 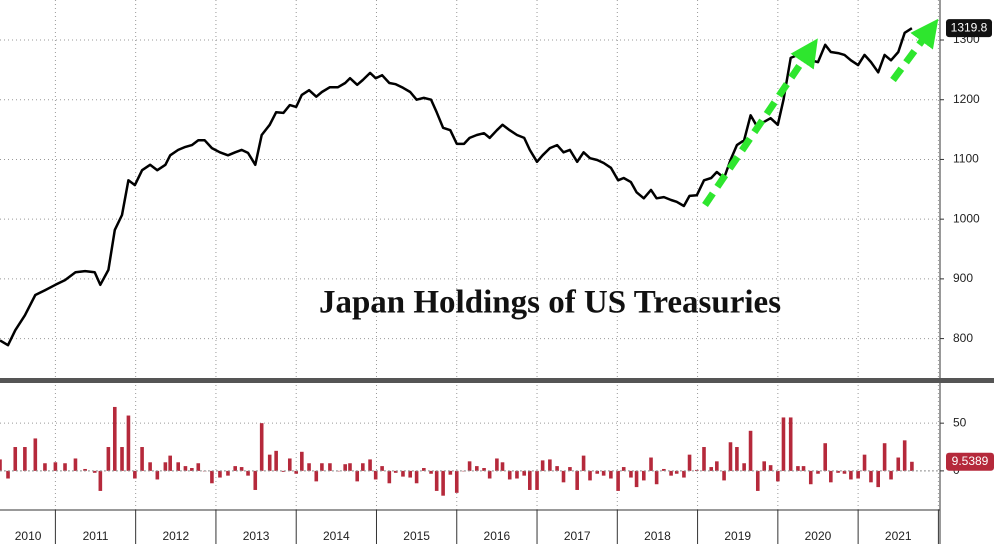 What do you see at coordinates (966, 99) in the screenshot?
I see `y-tick-label: 1200` at bounding box center [966, 99].